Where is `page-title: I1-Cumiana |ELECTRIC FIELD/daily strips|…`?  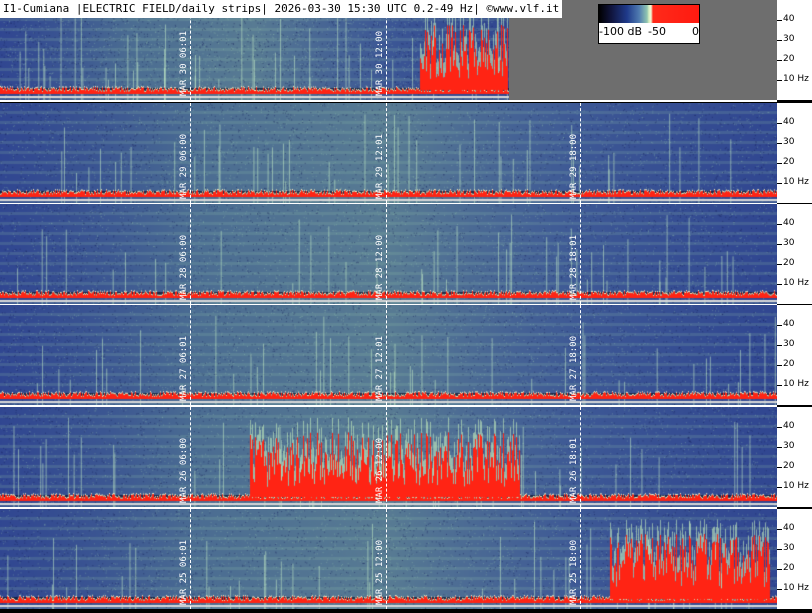 page-title: I1-Cumiana |ELECTRIC FIELD/daily strips|… is located at coordinates (281, 9).